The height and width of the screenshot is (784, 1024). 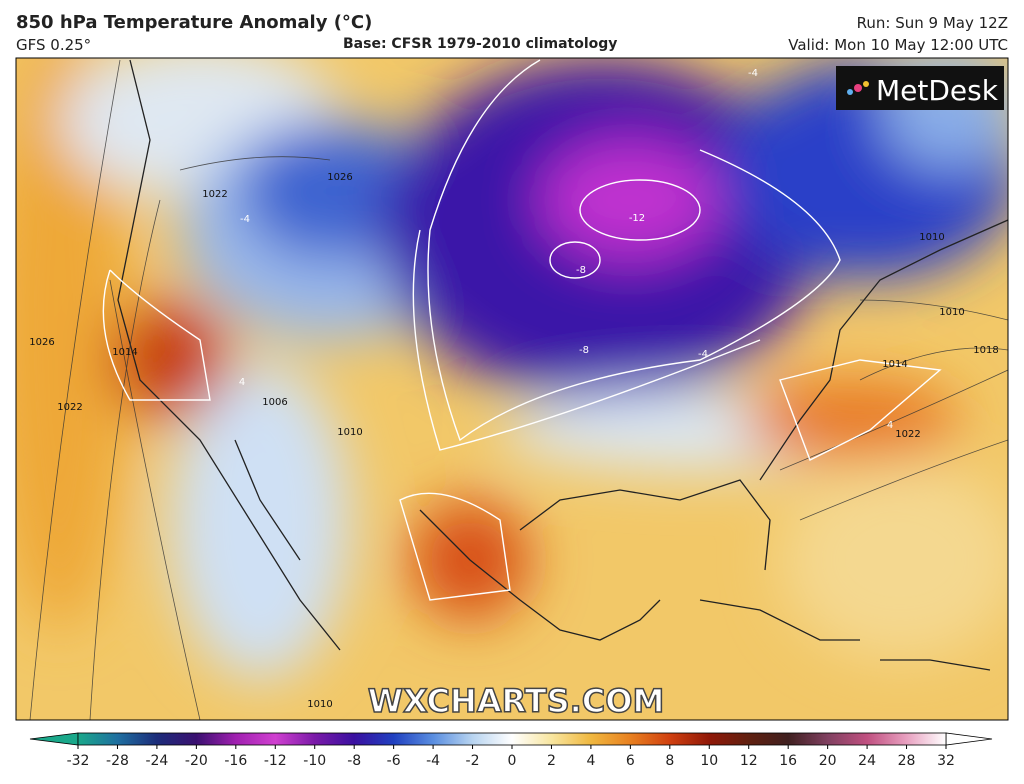 I want to click on base: Base: CFSR 1979-2010 climatology, so click(x=480, y=44).